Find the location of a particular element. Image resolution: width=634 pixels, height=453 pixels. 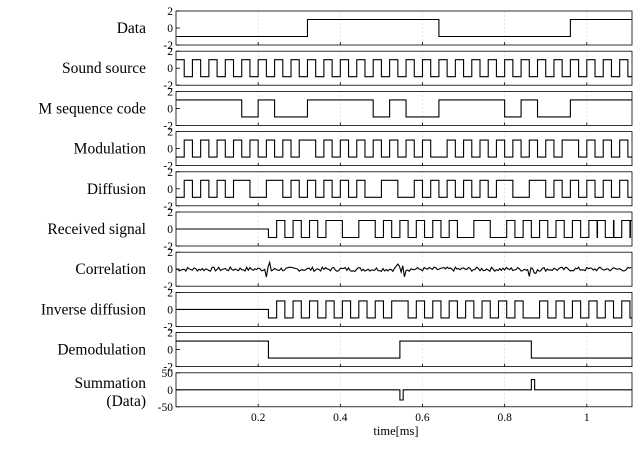

summation-ytick-label: 50 is located at coordinates (168, 374).